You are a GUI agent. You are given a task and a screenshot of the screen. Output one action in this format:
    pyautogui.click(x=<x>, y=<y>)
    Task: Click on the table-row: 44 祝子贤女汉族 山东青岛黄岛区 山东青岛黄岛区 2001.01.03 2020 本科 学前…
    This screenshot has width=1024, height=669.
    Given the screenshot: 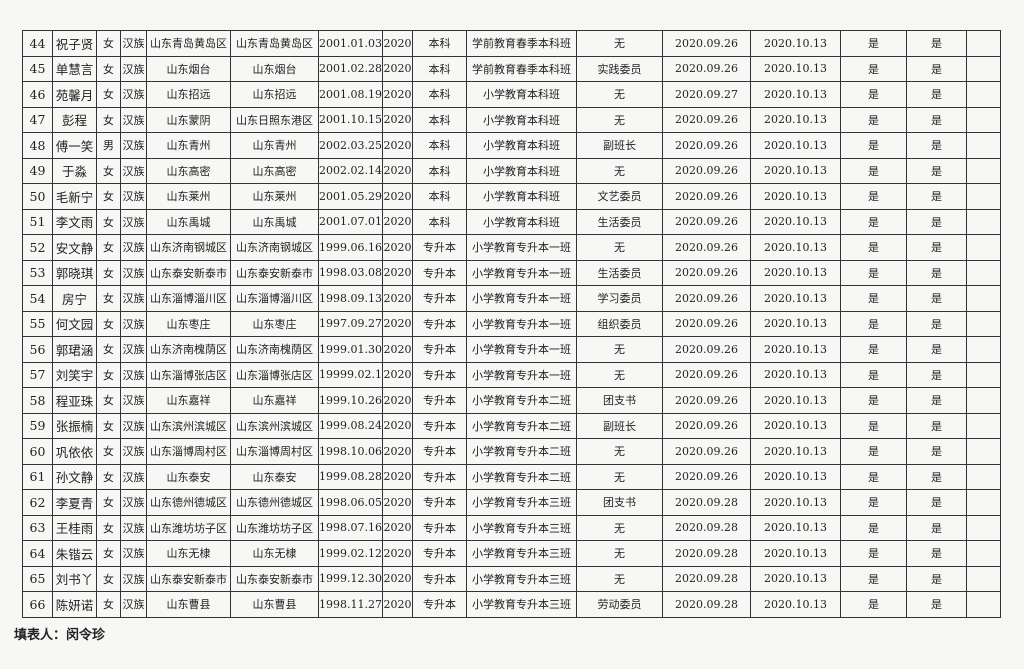 What is the action you would take?
    pyautogui.click(x=511, y=43)
    